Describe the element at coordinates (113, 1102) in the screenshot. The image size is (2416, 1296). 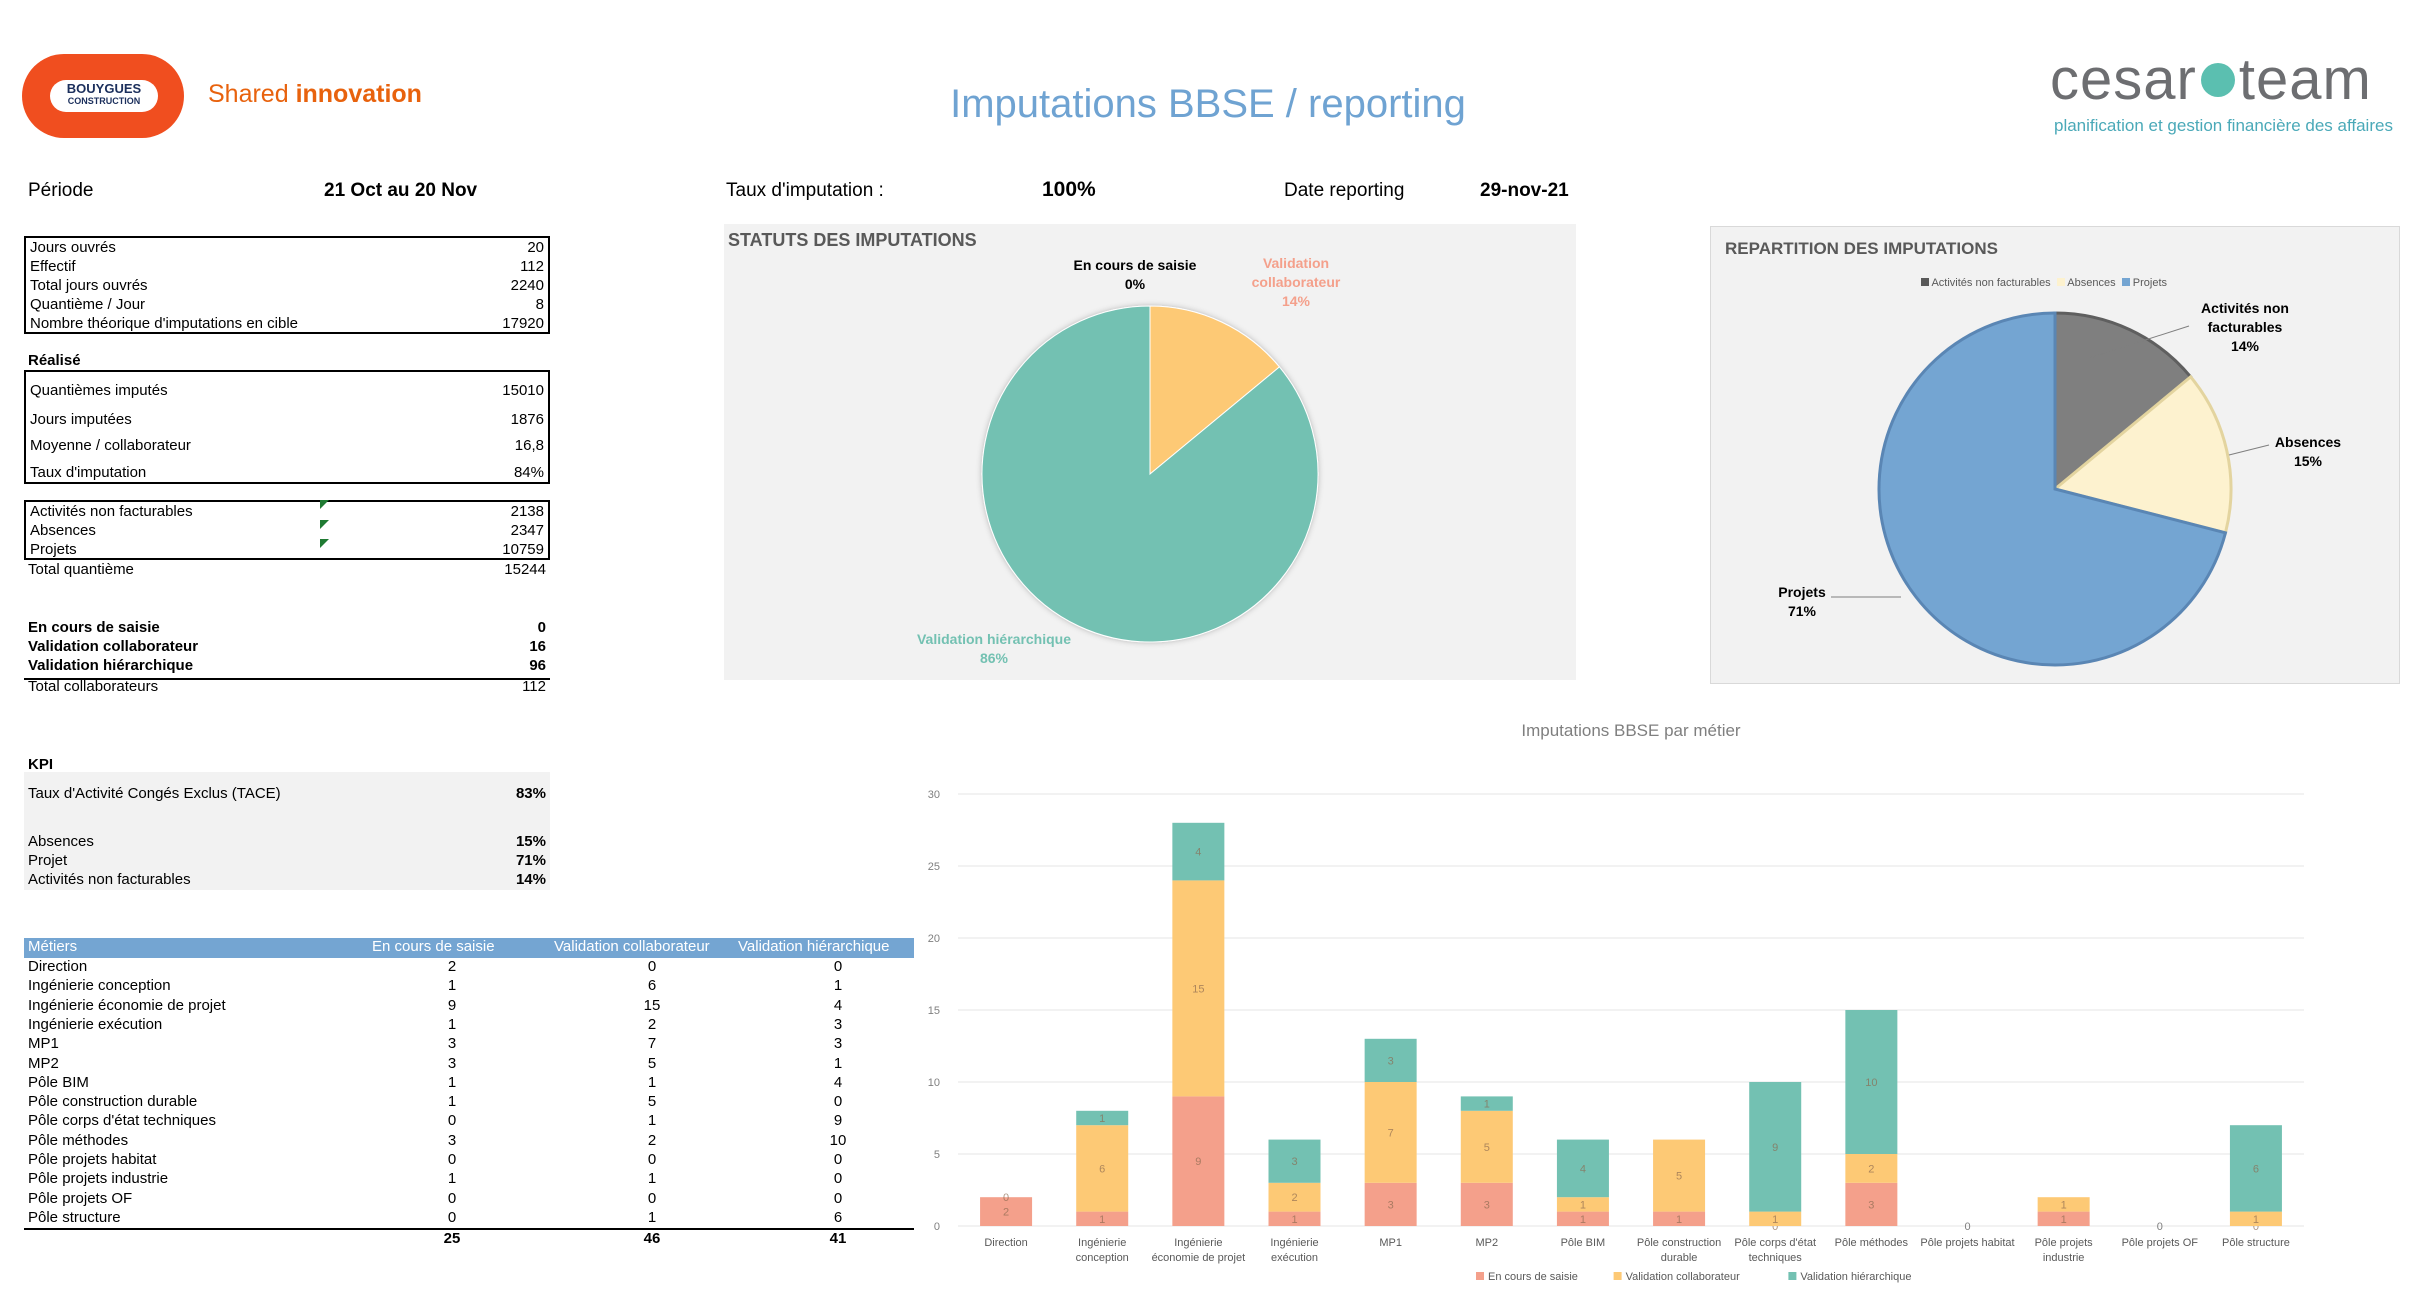
I see `metier-name: Pôle construction durable` at that location.